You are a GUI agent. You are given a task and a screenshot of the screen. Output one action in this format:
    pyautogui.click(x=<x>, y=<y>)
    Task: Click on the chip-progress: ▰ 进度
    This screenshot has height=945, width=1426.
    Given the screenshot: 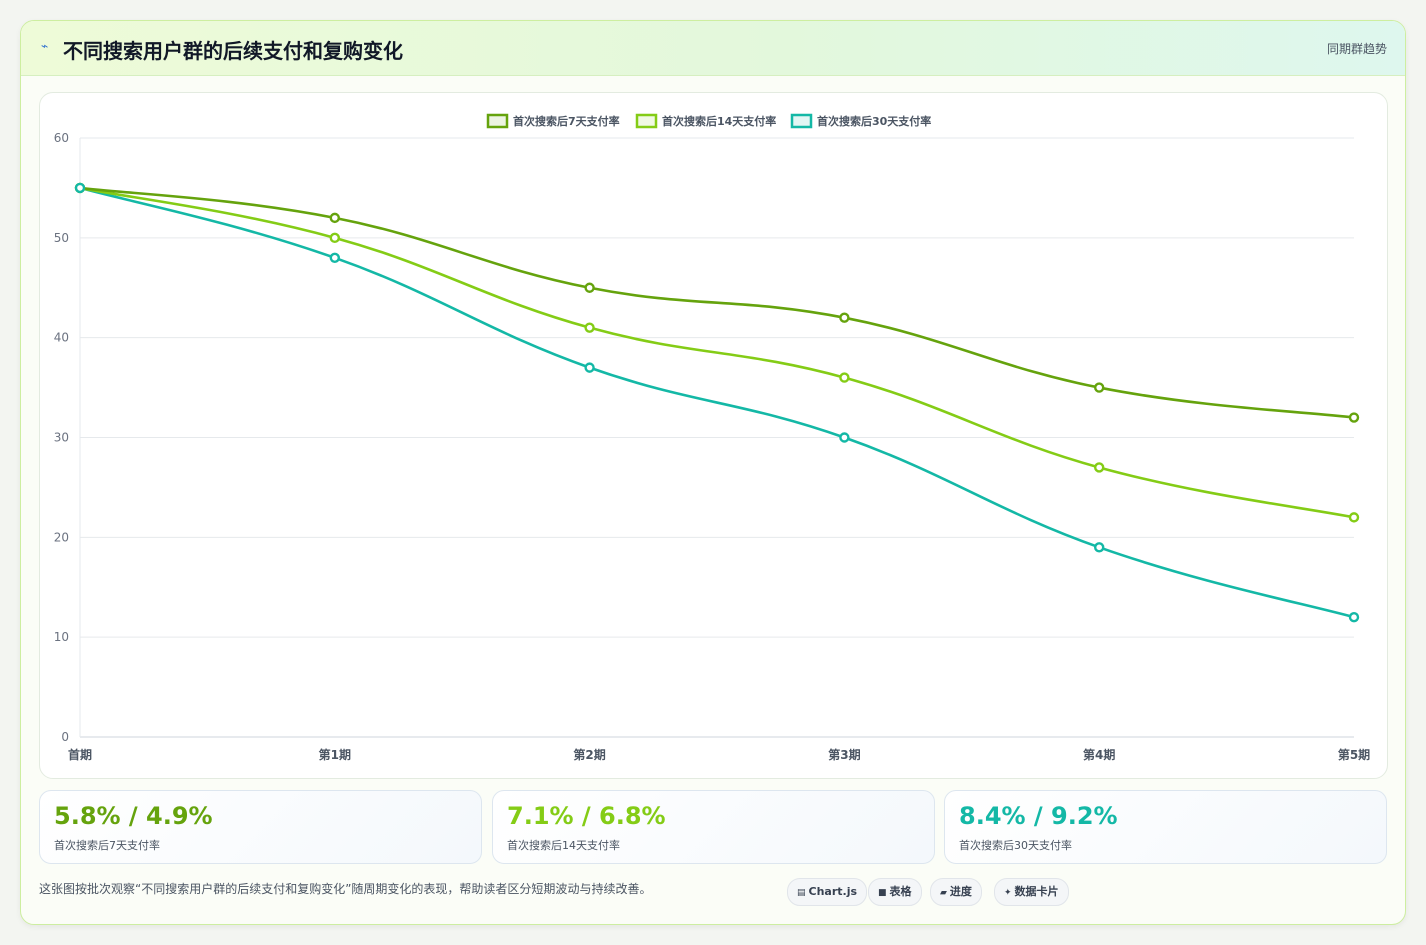 What is the action you would take?
    pyautogui.click(x=956, y=892)
    